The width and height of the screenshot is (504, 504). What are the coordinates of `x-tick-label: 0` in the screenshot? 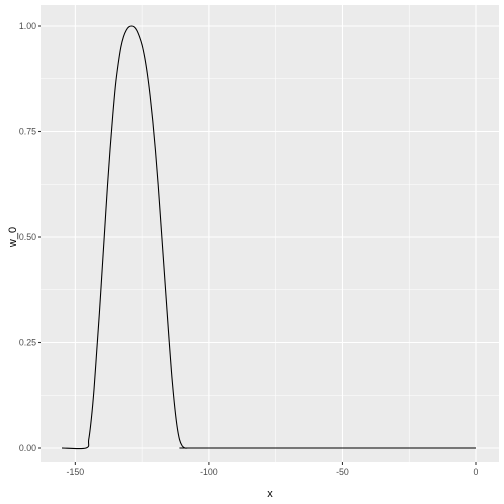 It's located at (476, 472).